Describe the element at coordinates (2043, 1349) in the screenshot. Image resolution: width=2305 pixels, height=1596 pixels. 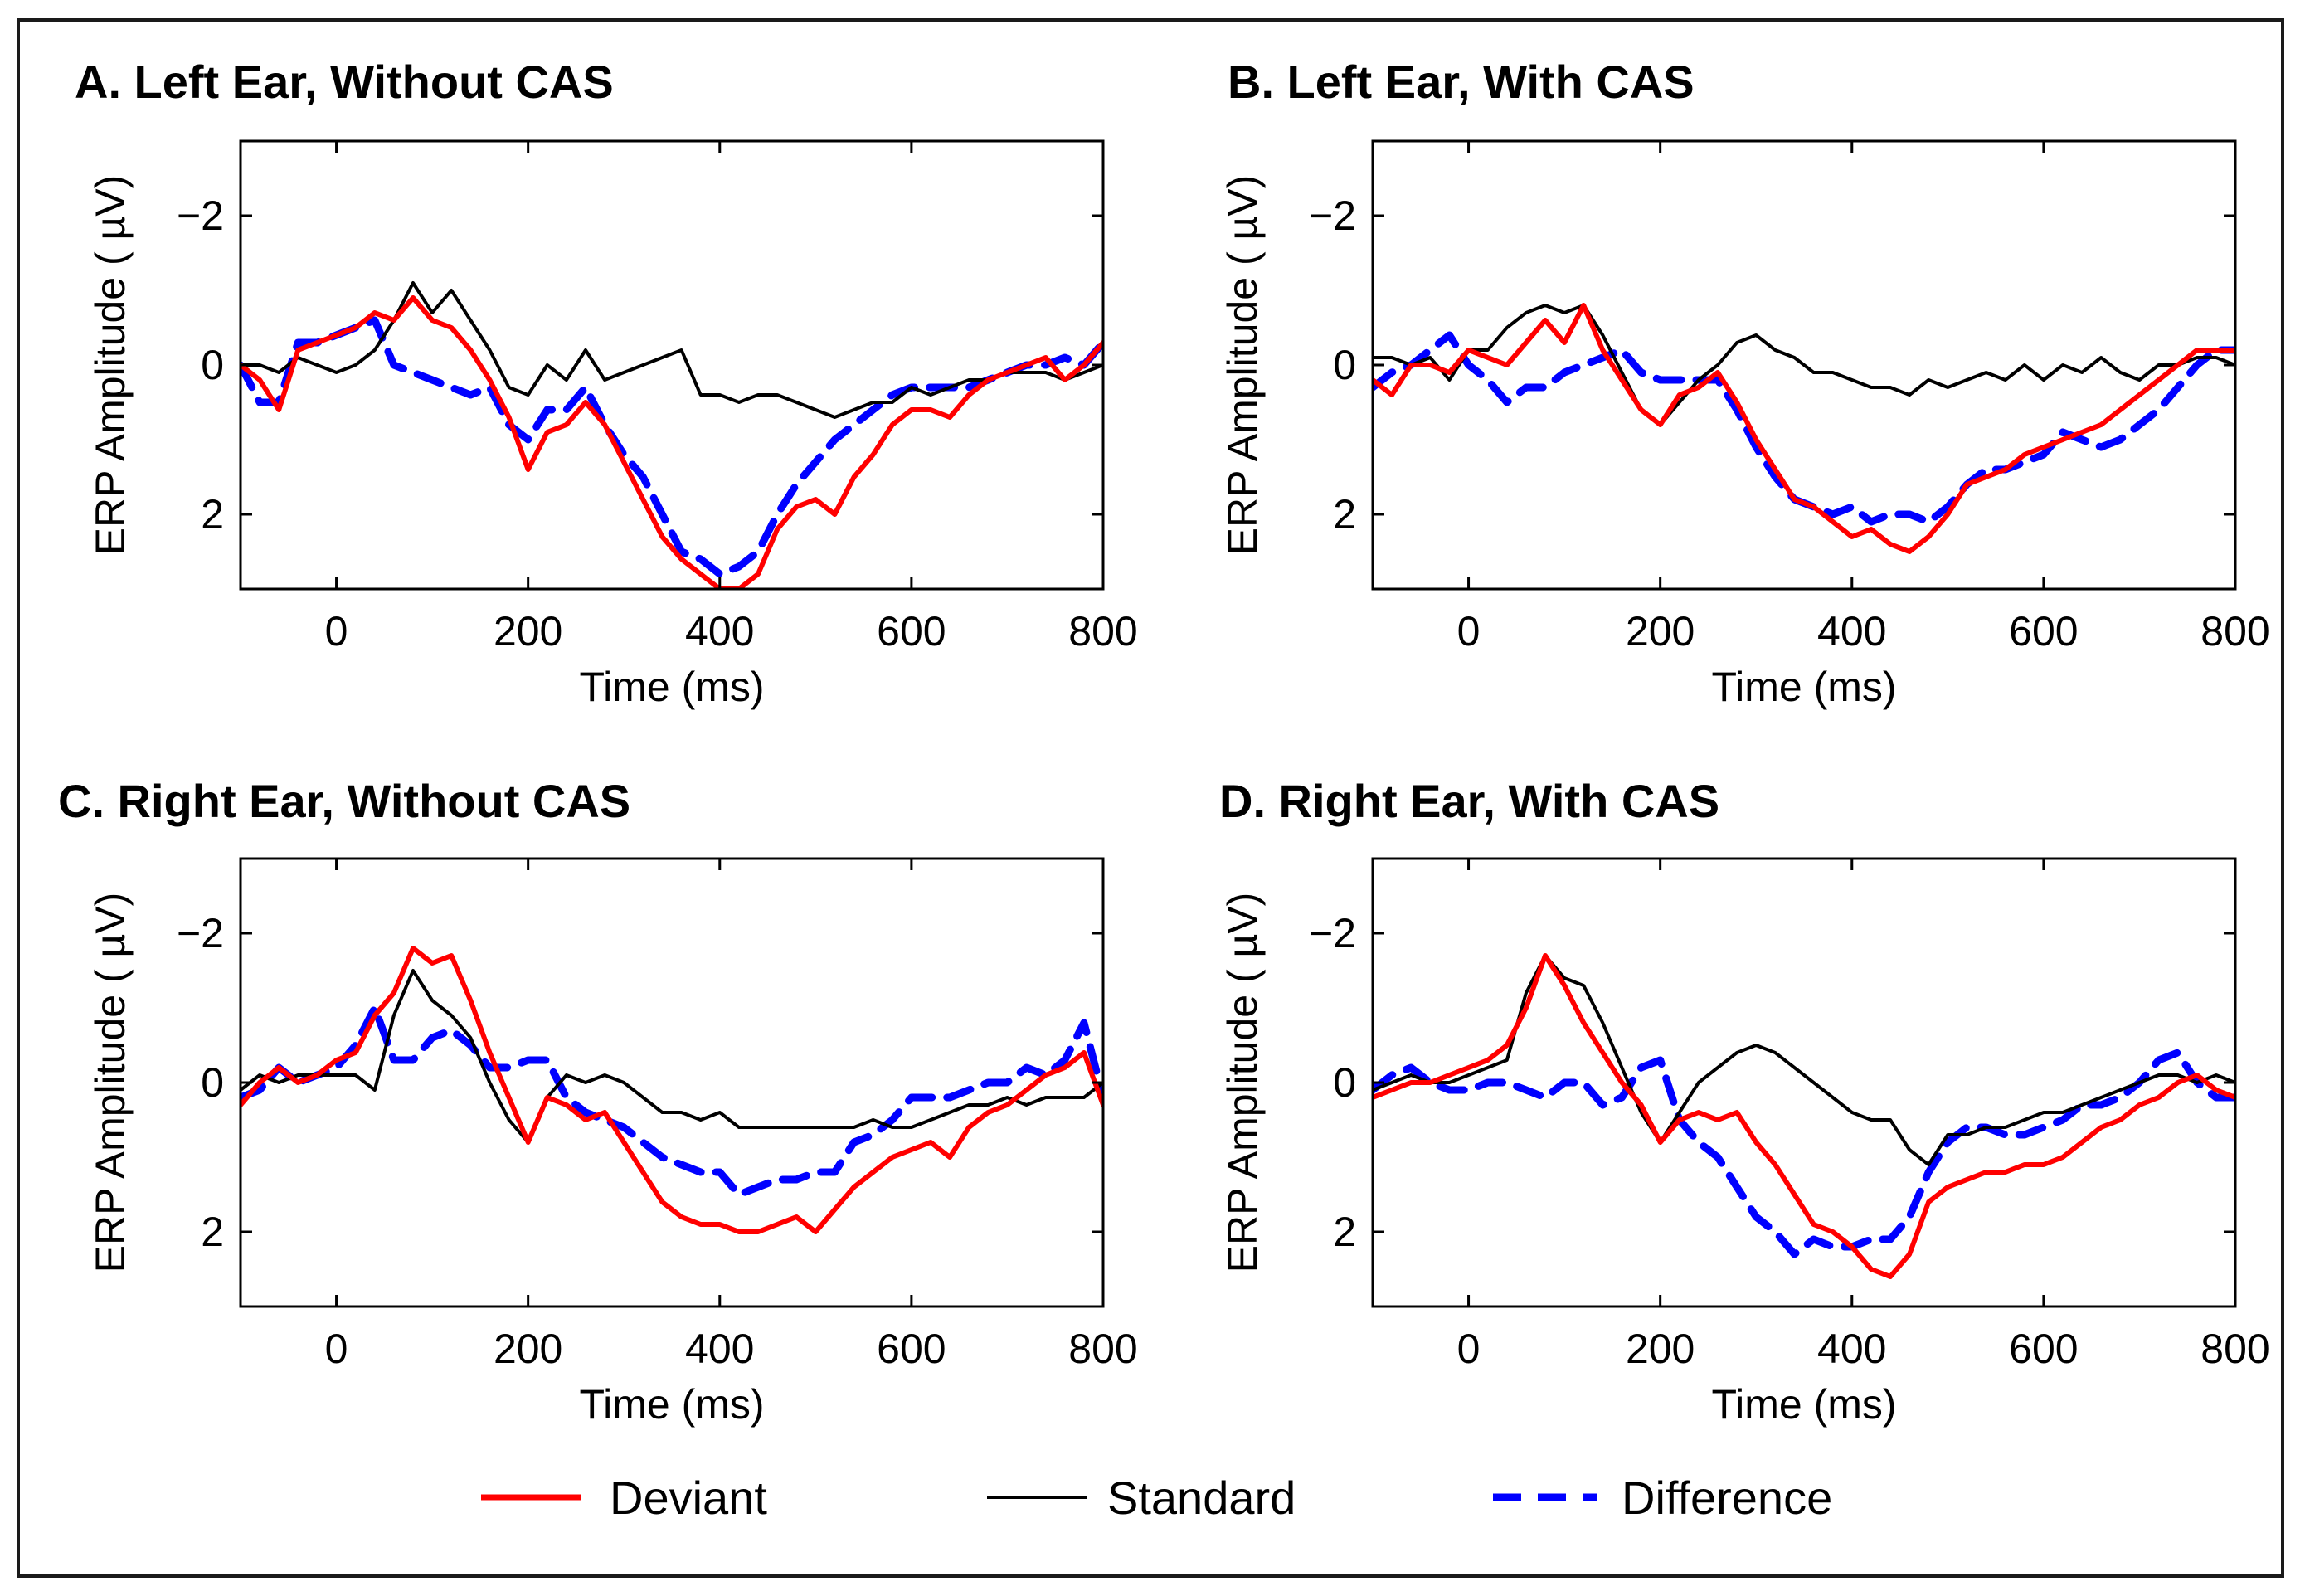
I see `panel-d-xtick-label: 600` at that location.